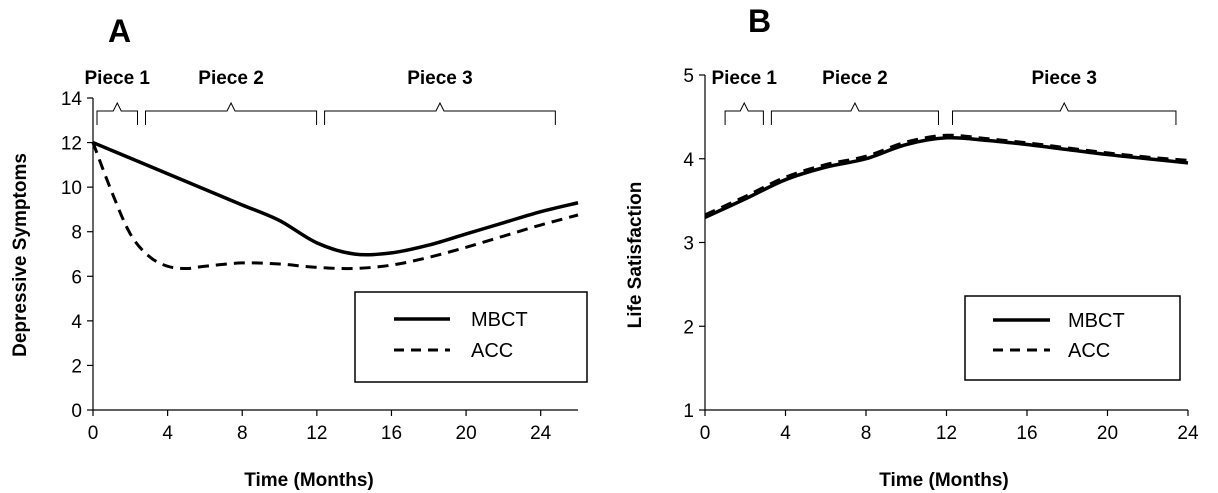 This screenshot has width=1218, height=493. I want to click on panel-a-x-tick-label: 0, so click(93, 433).